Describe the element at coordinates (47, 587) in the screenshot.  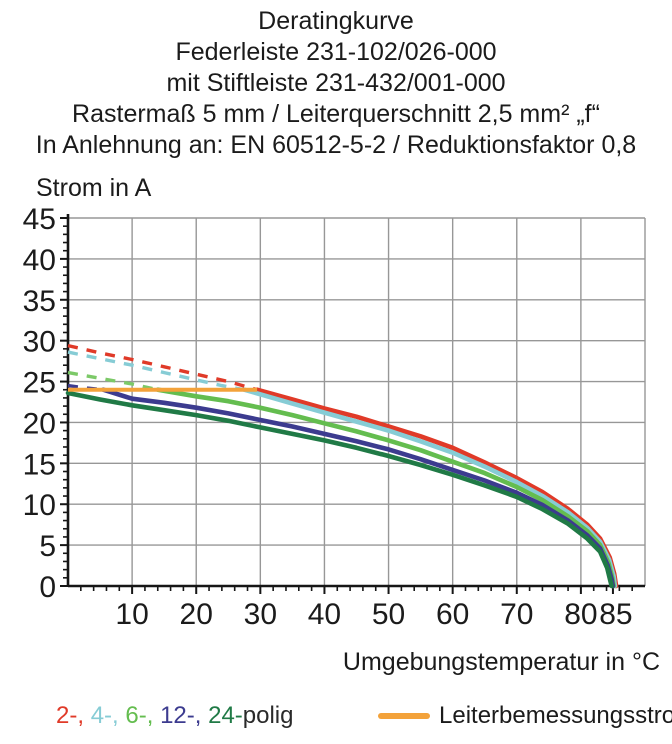
I see `svg-text: 0` at that location.